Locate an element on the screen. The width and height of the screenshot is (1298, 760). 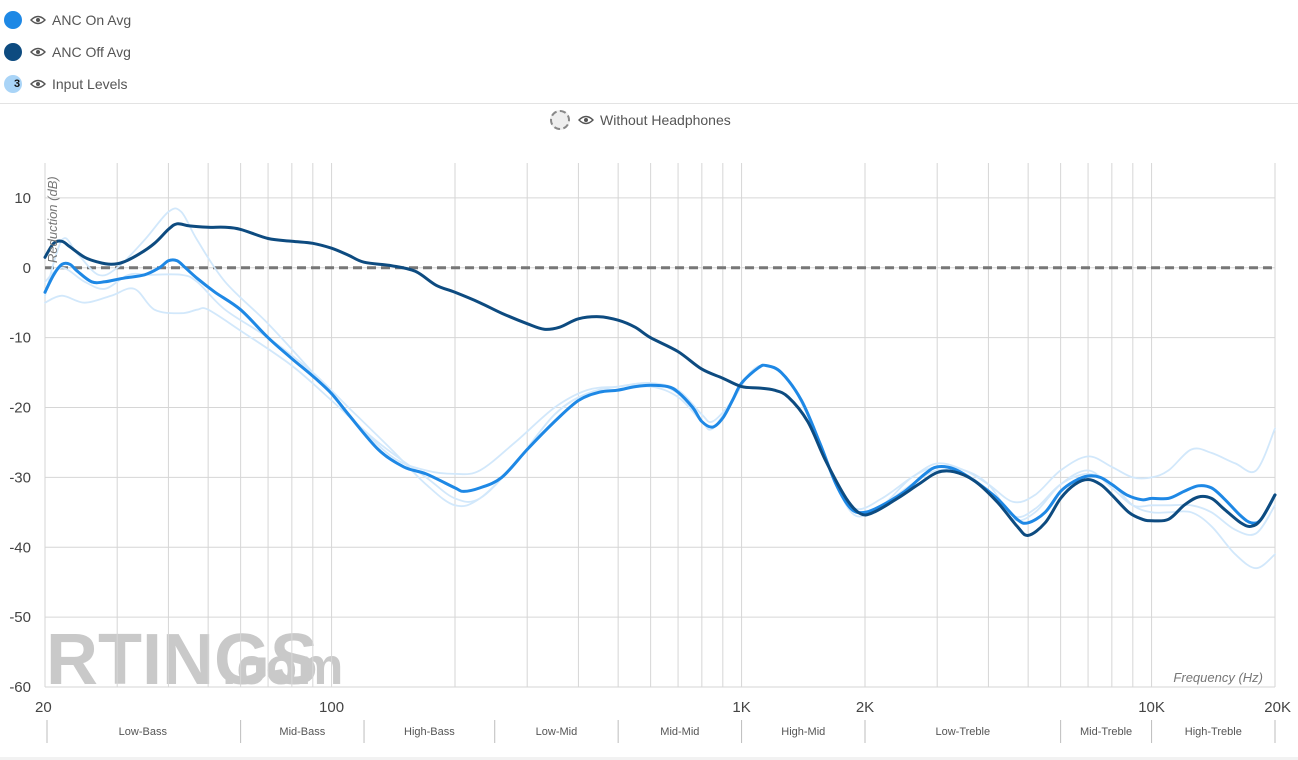
band-label: Low-Bass is located at coordinates (143, 732).